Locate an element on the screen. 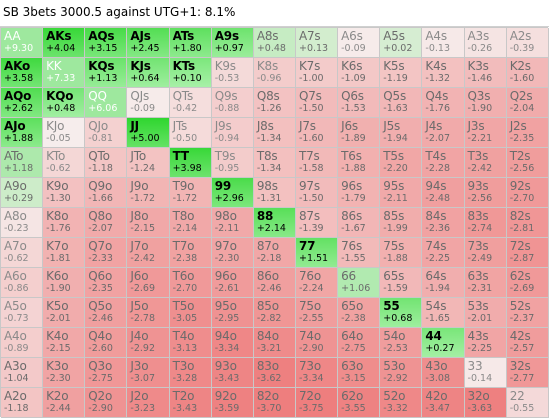 The width and height of the screenshot is (549, 418). hand-cell: K4s -1.32 is located at coordinates (443, 73).